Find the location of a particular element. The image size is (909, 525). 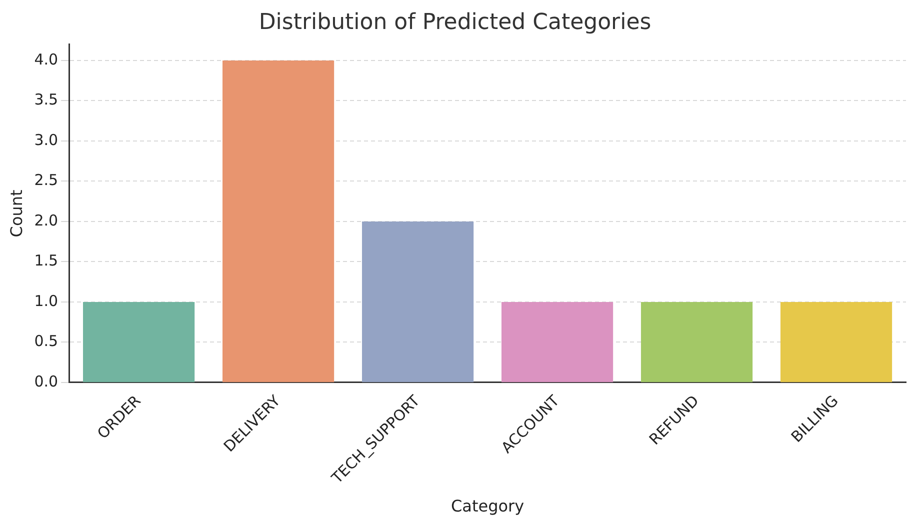

y-tick-label: 3.5 is located at coordinates (46, 99).